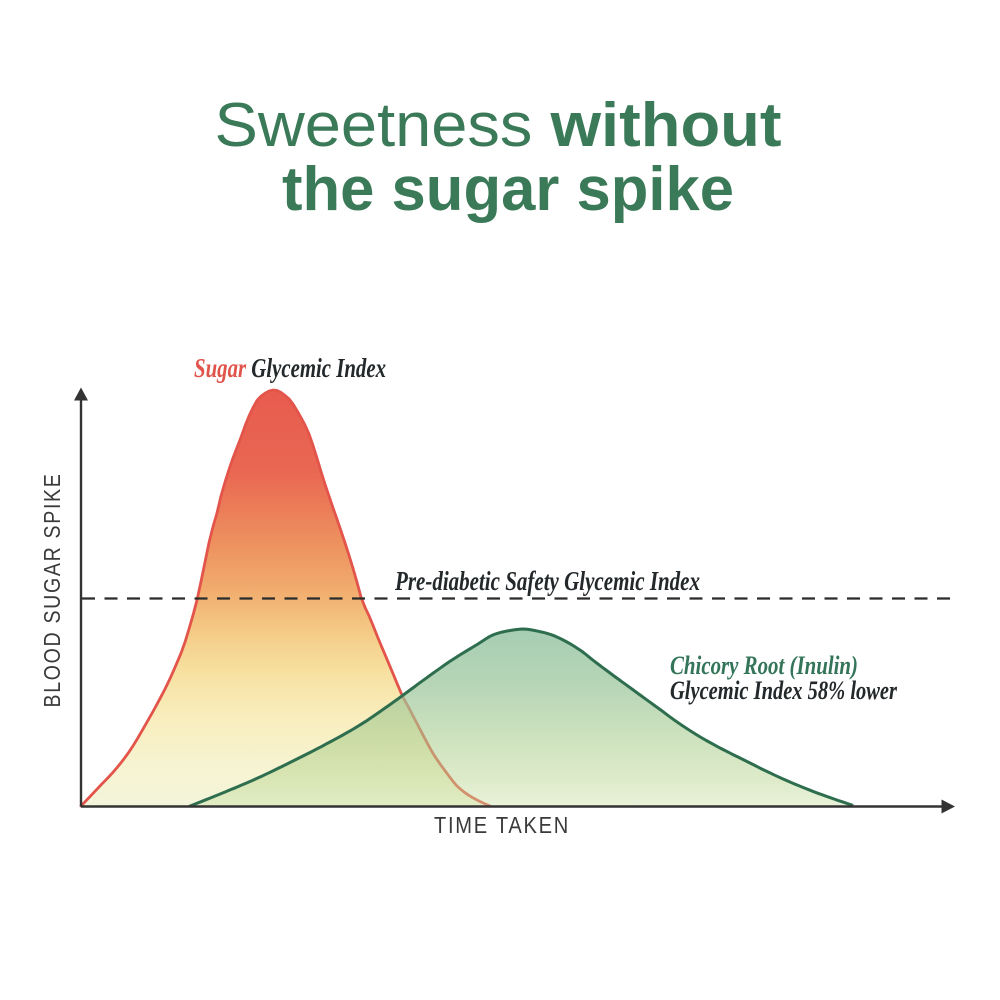  I want to click on svg-text: Sugar Glycemic Index, so click(290, 368).